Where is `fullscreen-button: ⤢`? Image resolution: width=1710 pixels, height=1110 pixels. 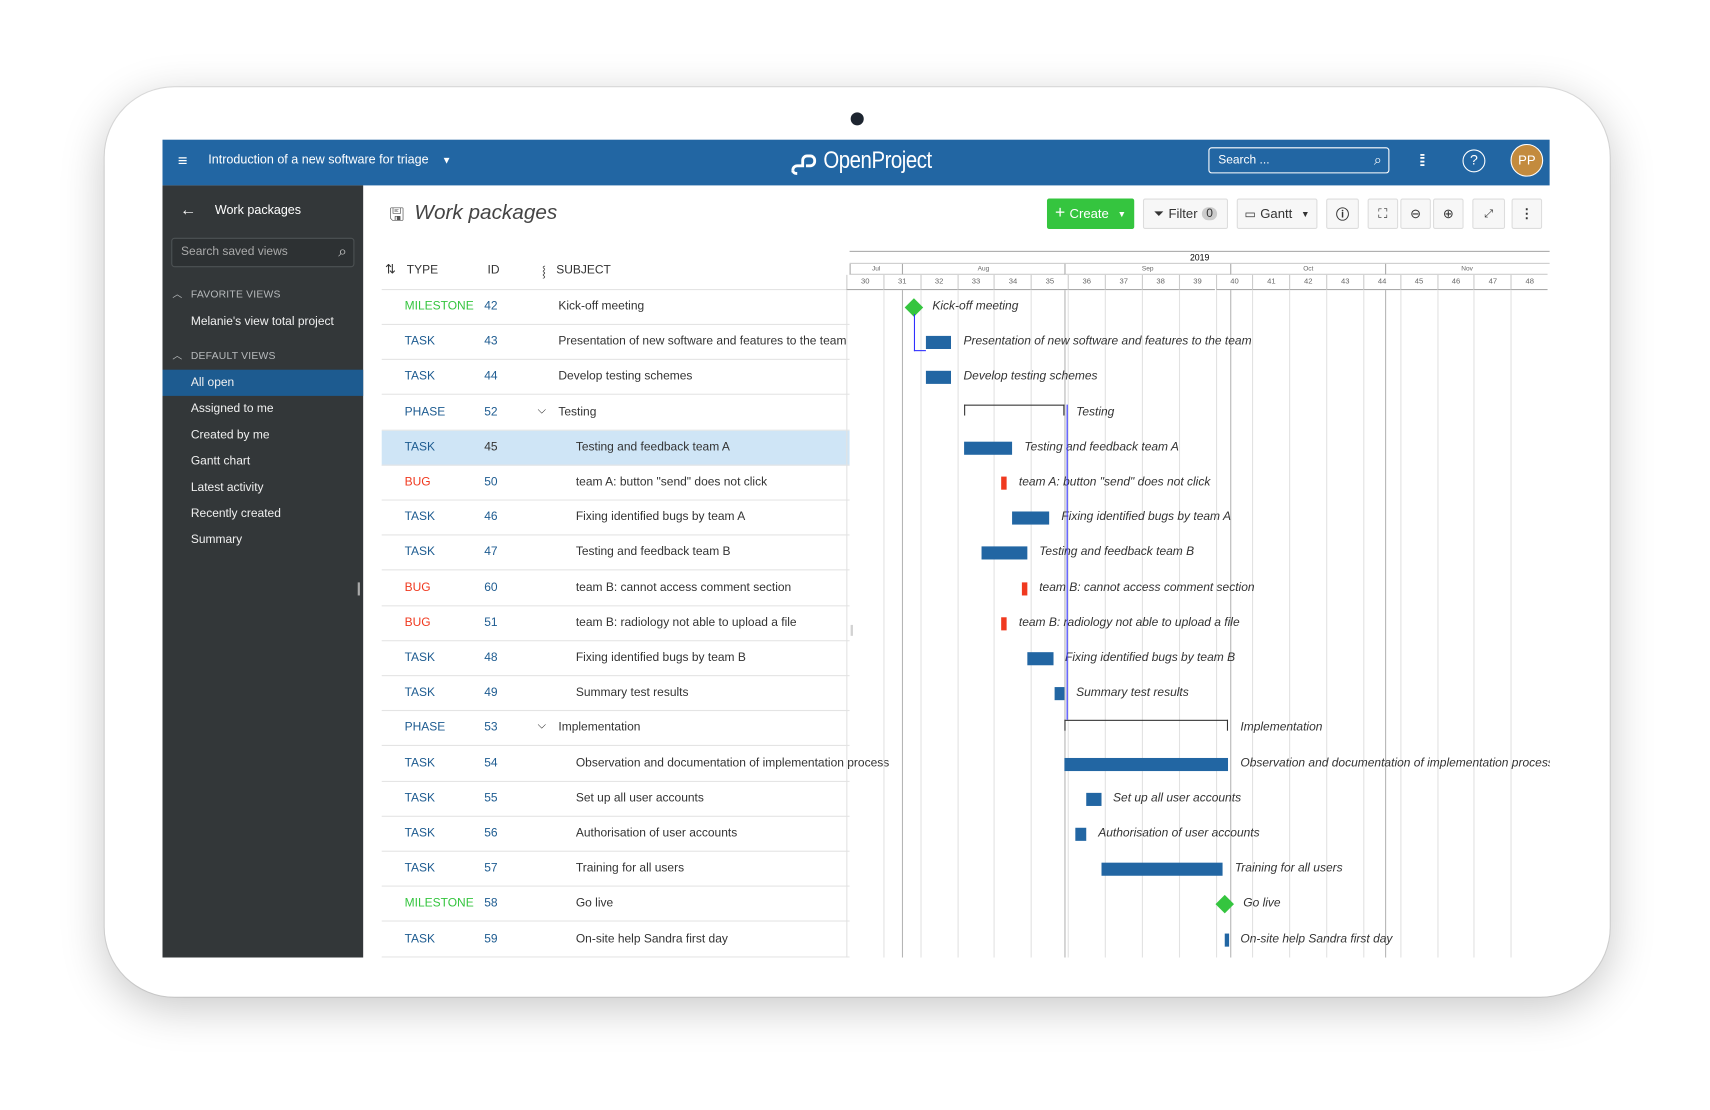 fullscreen-button: ⤢ is located at coordinates (1489, 214).